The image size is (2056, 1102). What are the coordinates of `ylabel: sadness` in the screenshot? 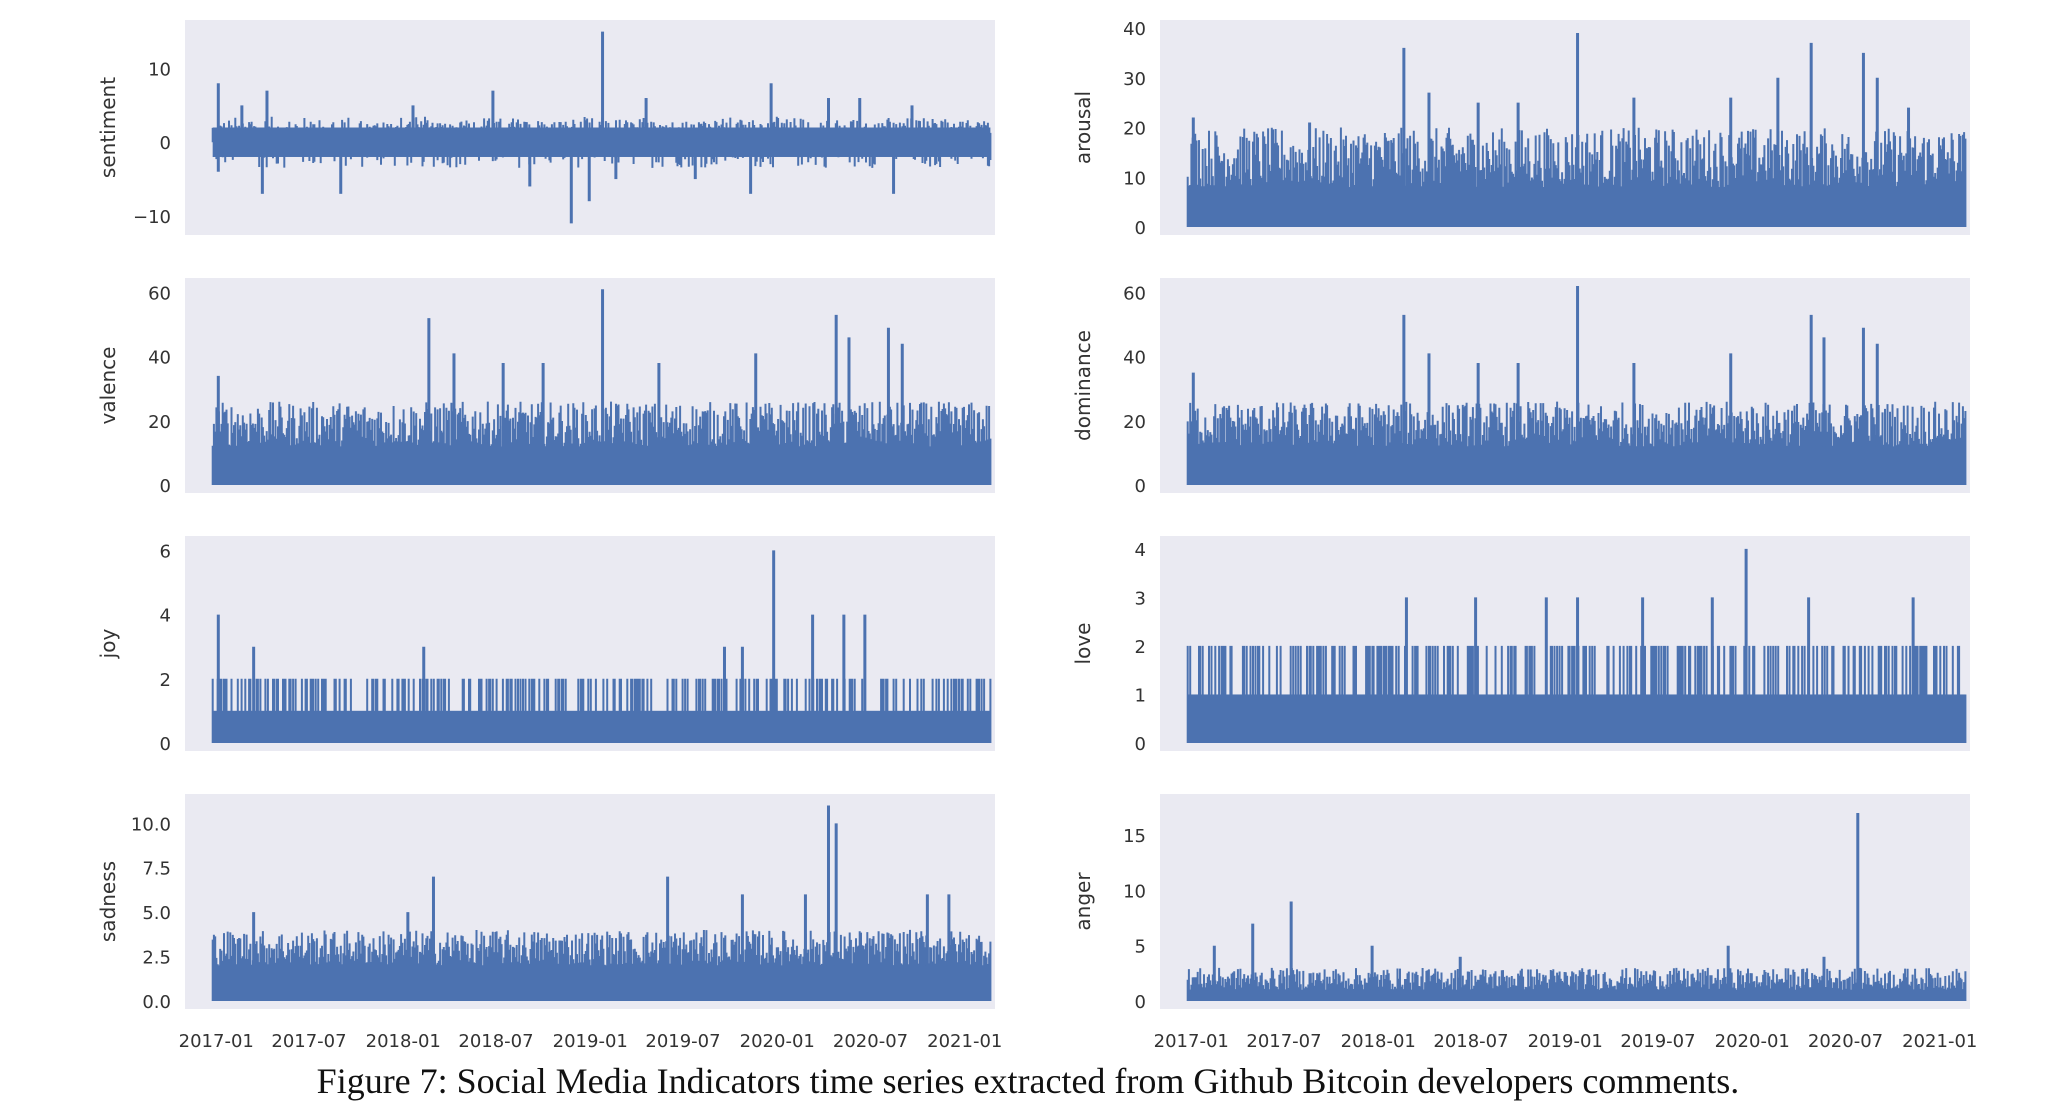 It's located at (108, 901).